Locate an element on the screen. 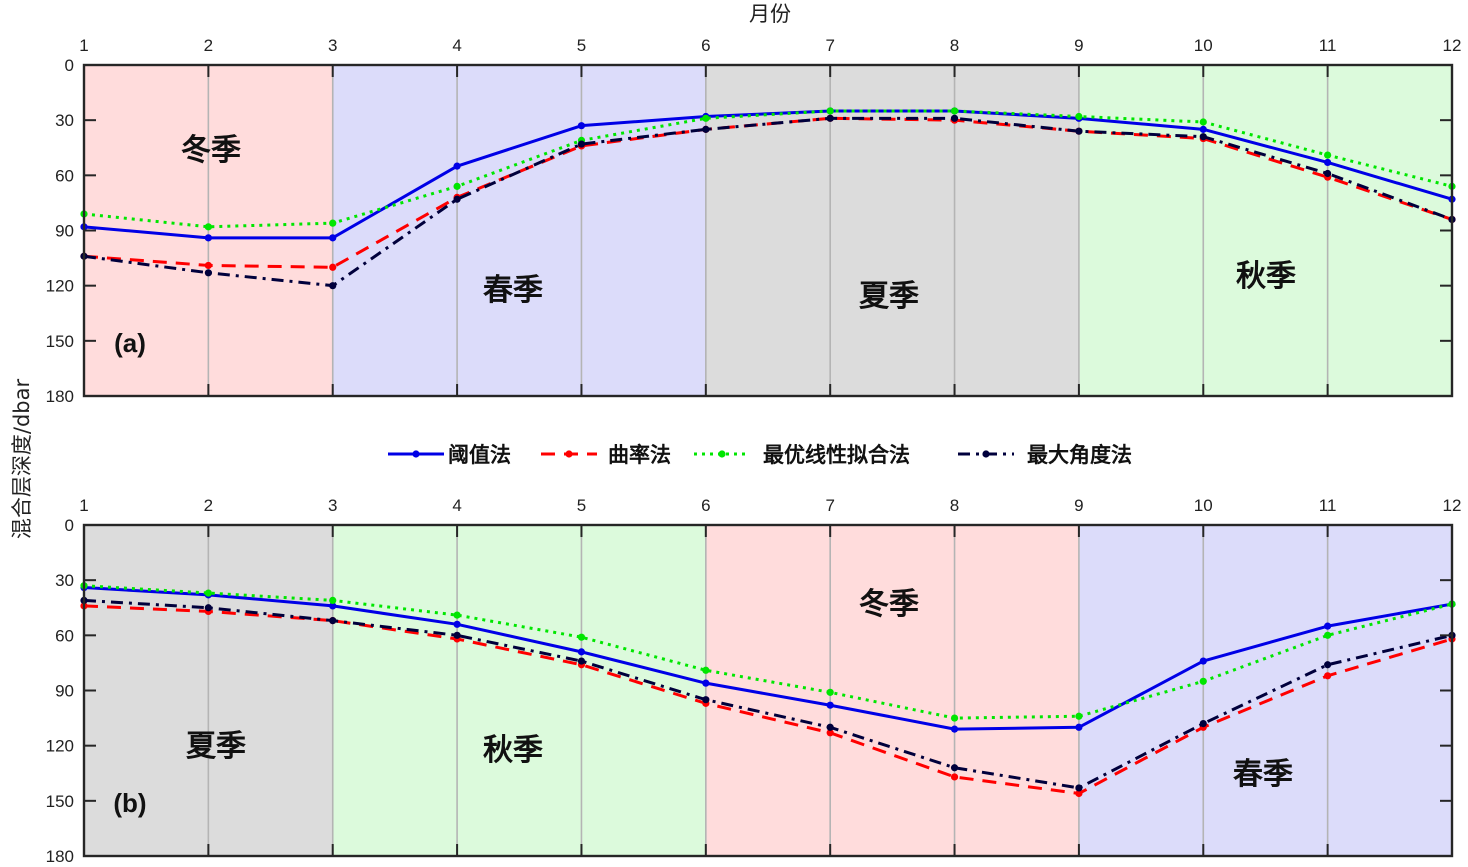  x-tick-label: 5 is located at coordinates (581, 45).